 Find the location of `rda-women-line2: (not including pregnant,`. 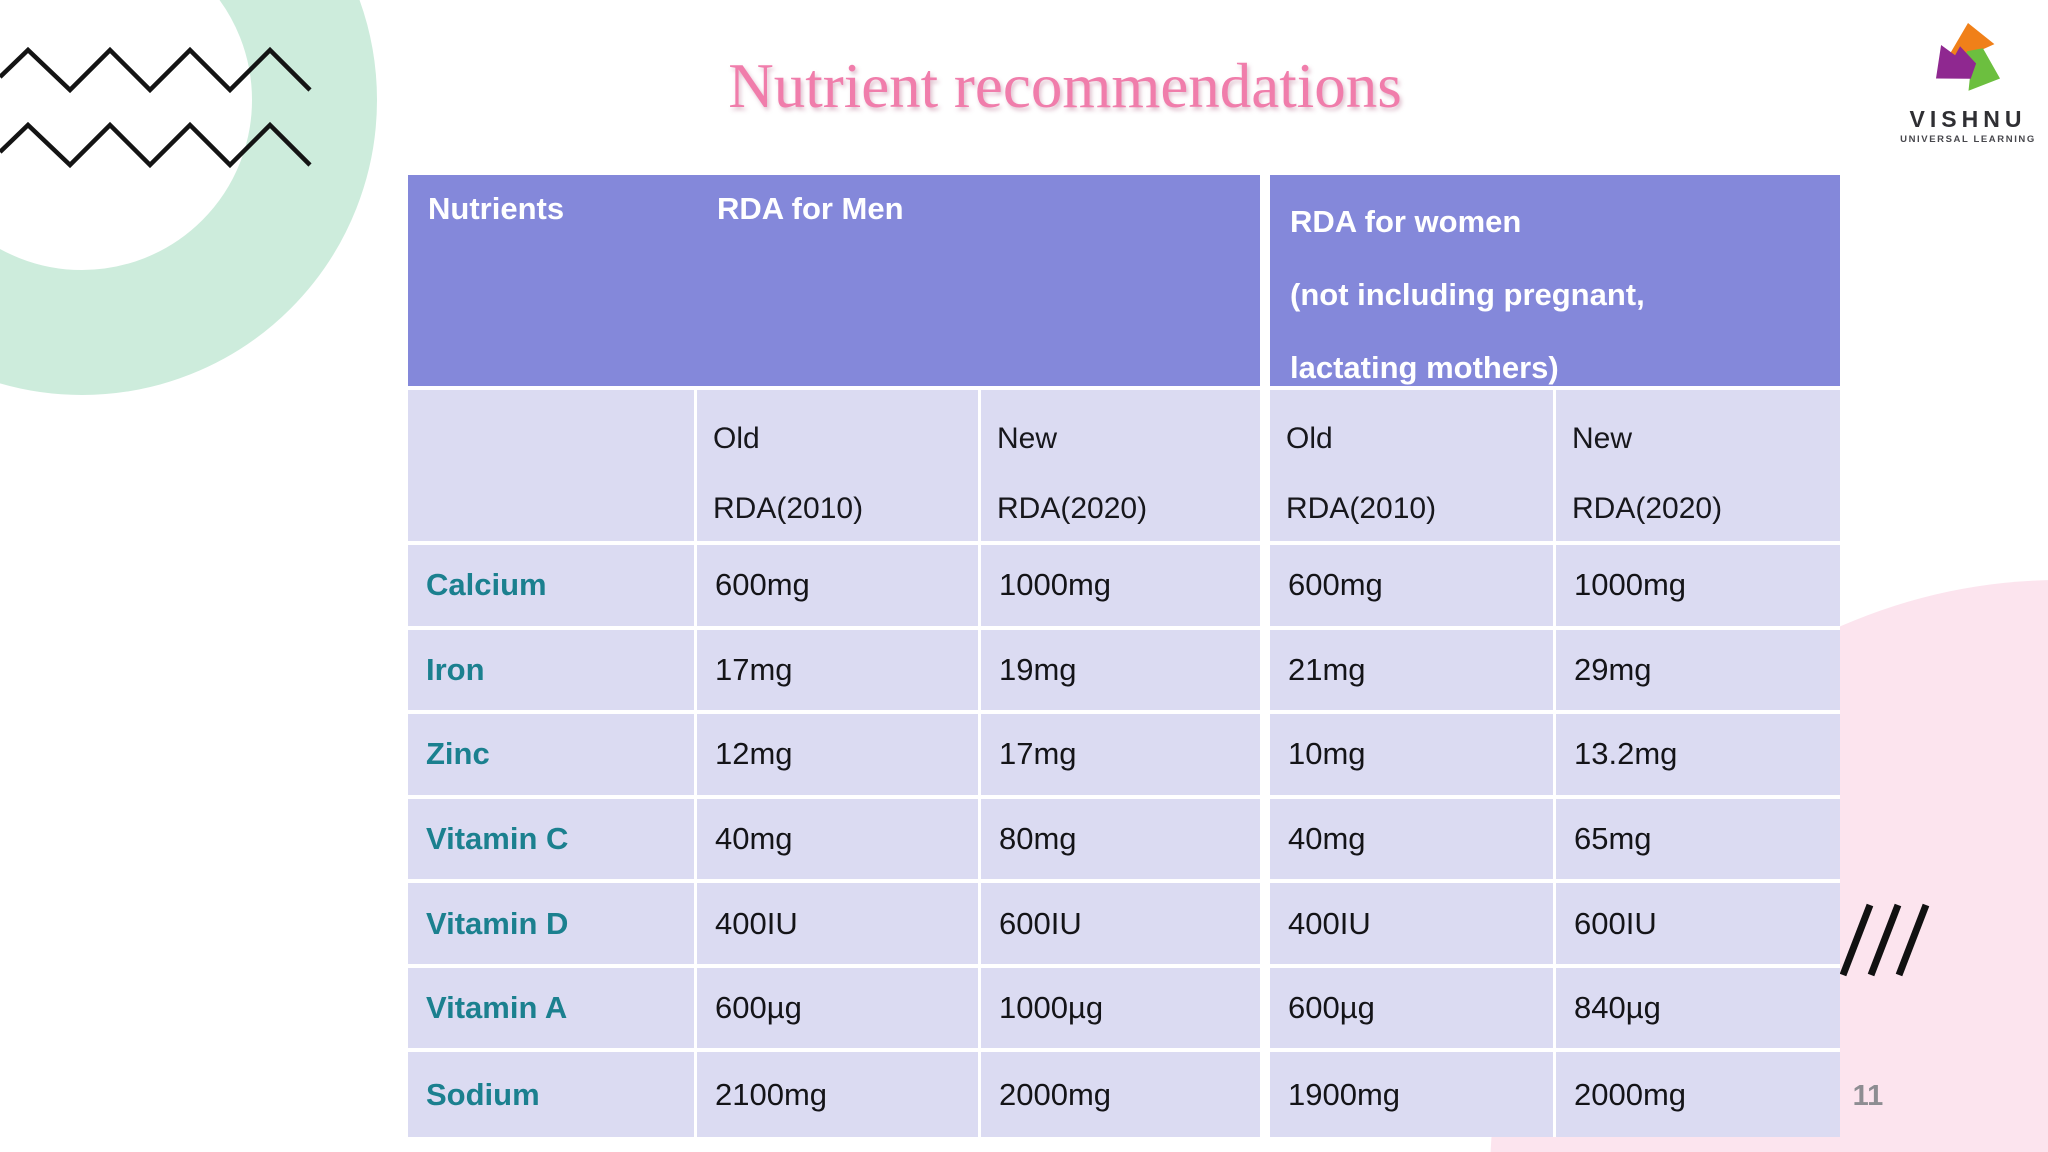

rda-women-line2: (not including pregnant, is located at coordinates (1467, 294).